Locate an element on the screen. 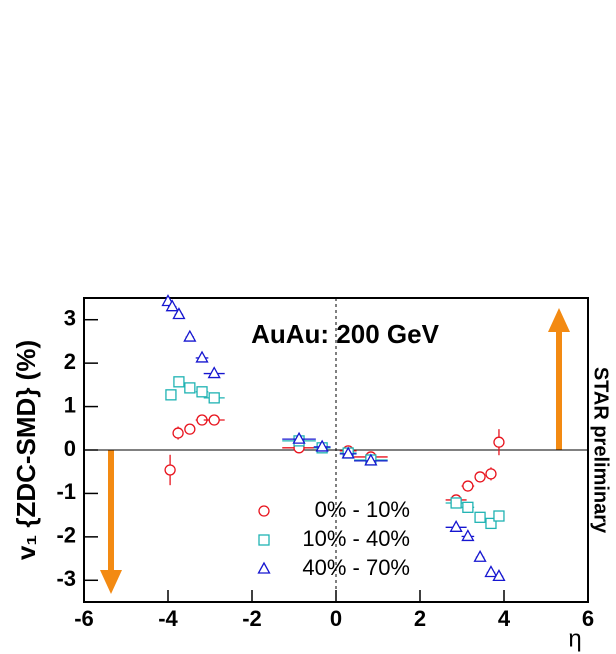 This screenshot has height=654, width=616. x-tick-label: -4 is located at coordinates (168, 618).